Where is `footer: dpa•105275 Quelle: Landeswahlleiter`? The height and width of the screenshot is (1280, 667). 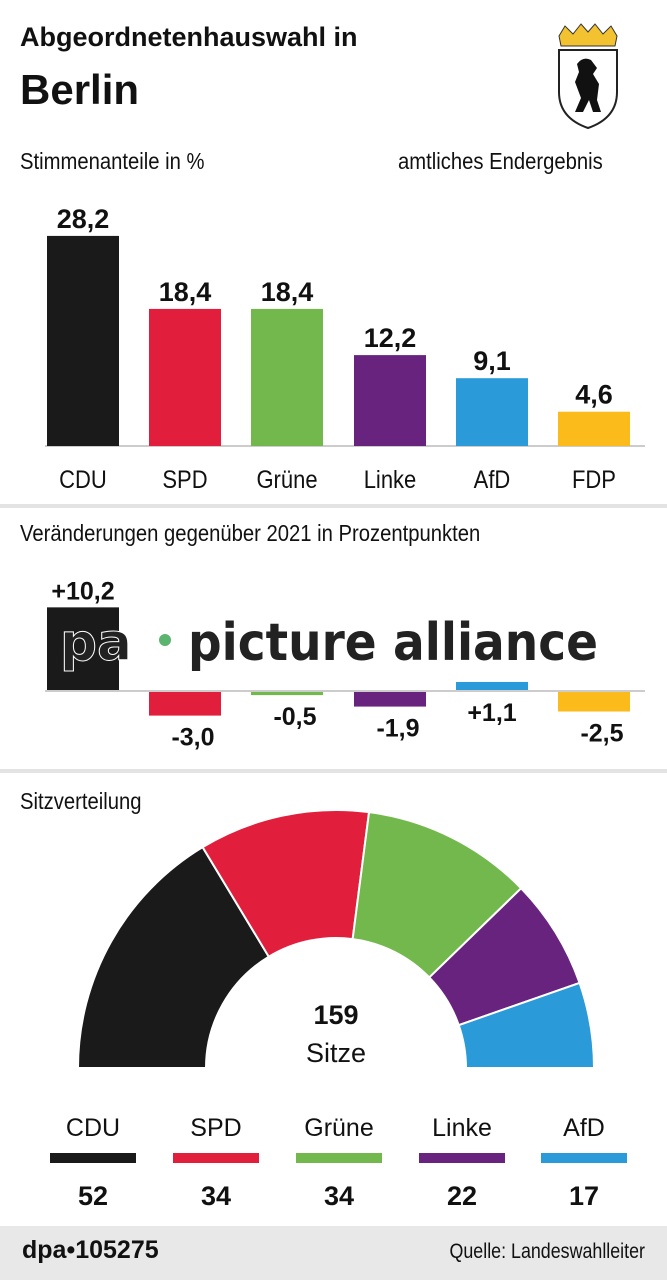
footer: dpa•105275 Quelle: Landeswahlleiter is located at coordinates (333, 1253).